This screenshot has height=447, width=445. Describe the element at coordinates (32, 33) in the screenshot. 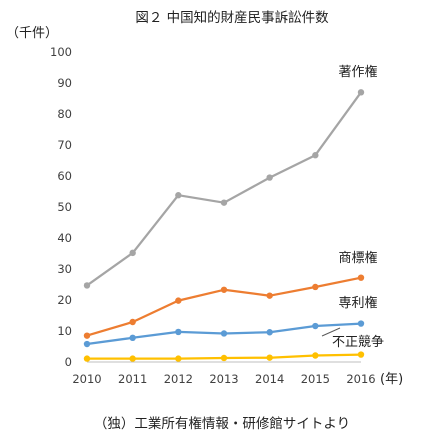

I see `y-axis-unit-label: （千件）` at that location.